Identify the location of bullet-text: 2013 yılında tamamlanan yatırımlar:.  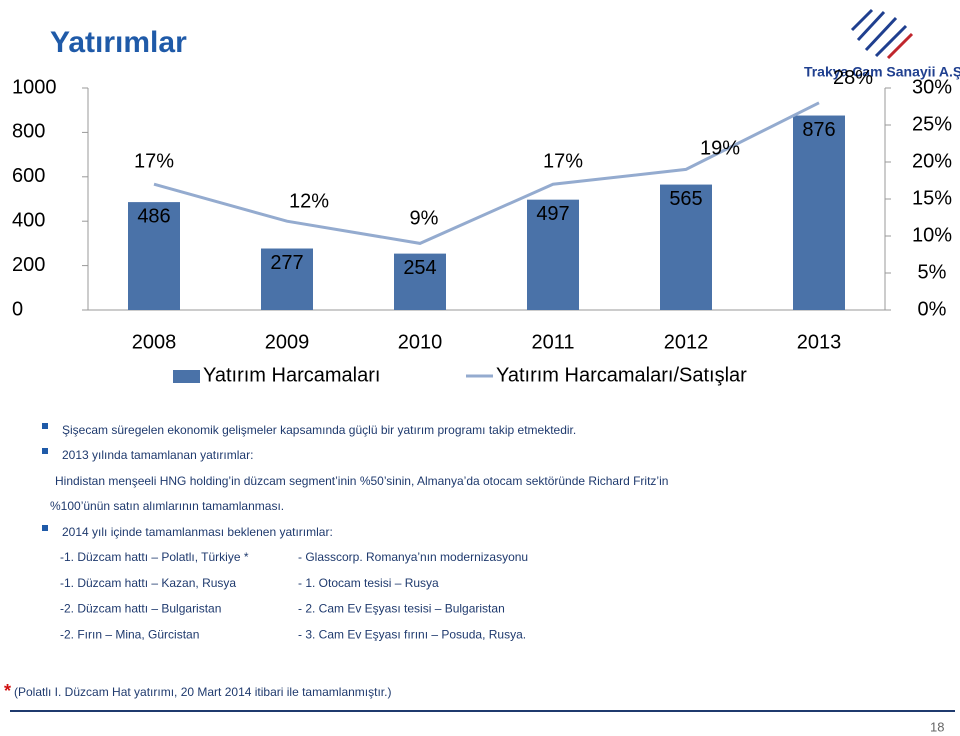
(157, 455).